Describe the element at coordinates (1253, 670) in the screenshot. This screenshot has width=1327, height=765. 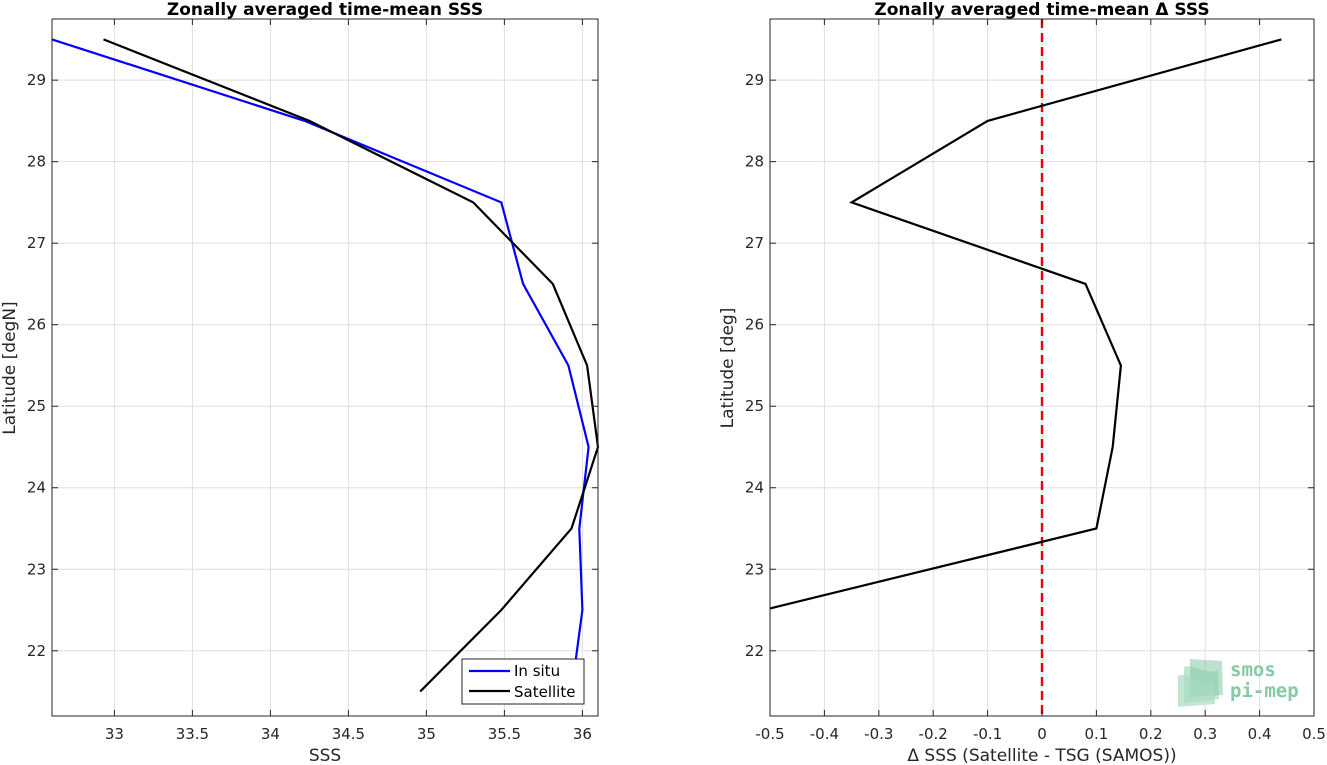
I see `logo-text-smos: smos` at that location.